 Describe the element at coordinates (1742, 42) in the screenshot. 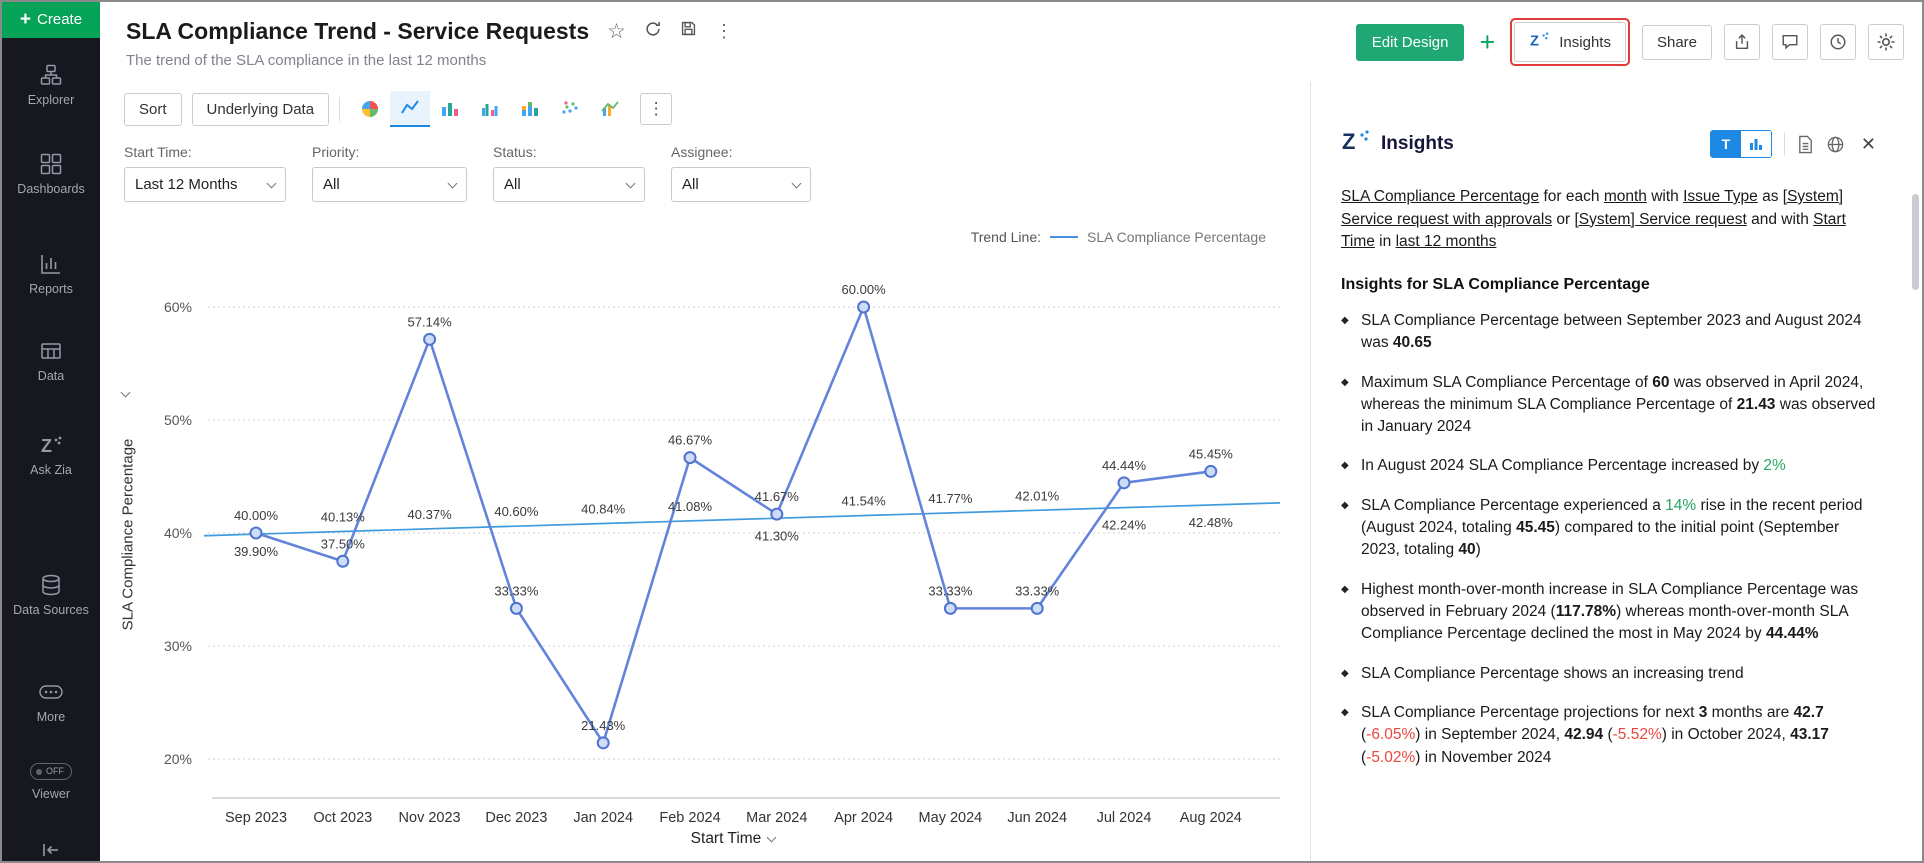

I see `export-button` at that location.